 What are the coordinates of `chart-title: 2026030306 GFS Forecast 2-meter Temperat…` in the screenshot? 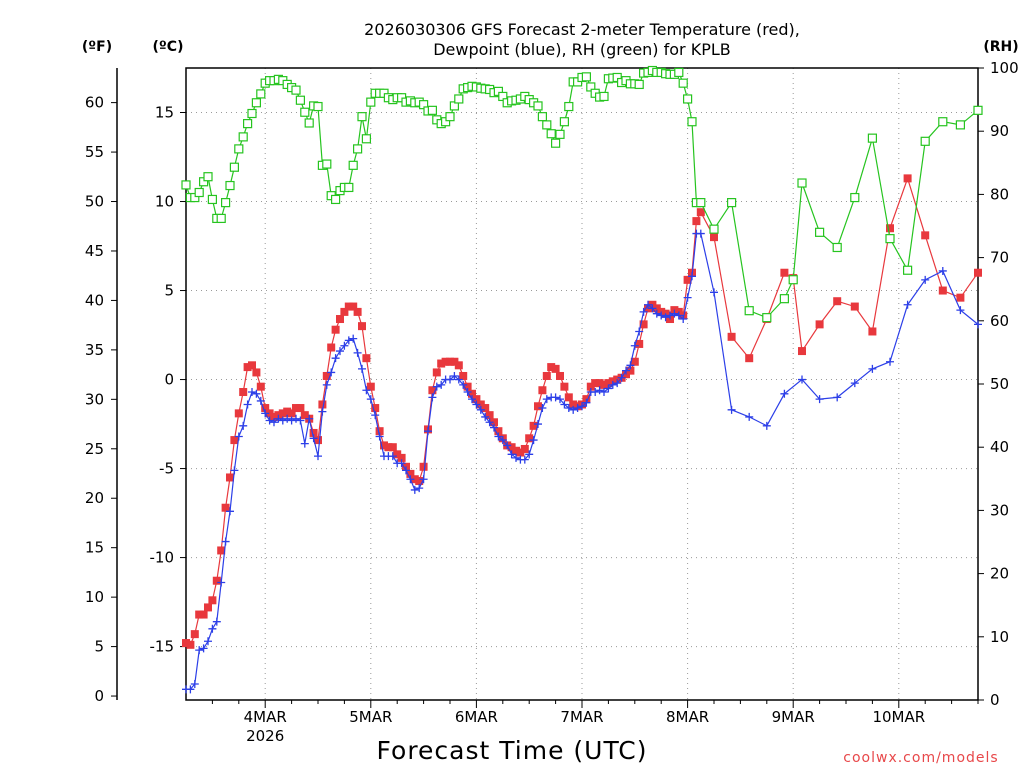 It's located at (582, 39).